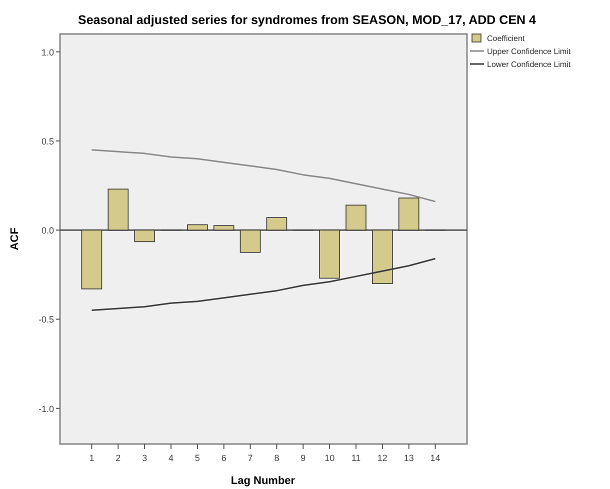  What do you see at coordinates (145, 458) in the screenshot?
I see `x-tick-label: 3` at bounding box center [145, 458].